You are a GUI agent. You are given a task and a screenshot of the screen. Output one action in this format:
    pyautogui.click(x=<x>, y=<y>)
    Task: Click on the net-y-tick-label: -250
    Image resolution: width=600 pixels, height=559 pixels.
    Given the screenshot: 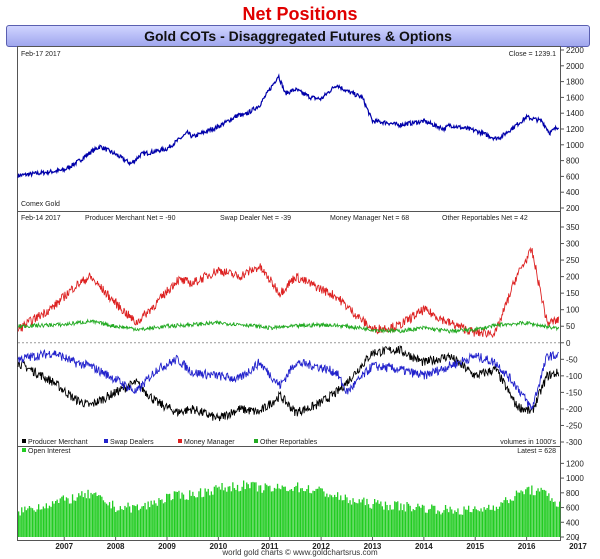 What is the action you would take?
    pyautogui.click(x=574, y=425)
    